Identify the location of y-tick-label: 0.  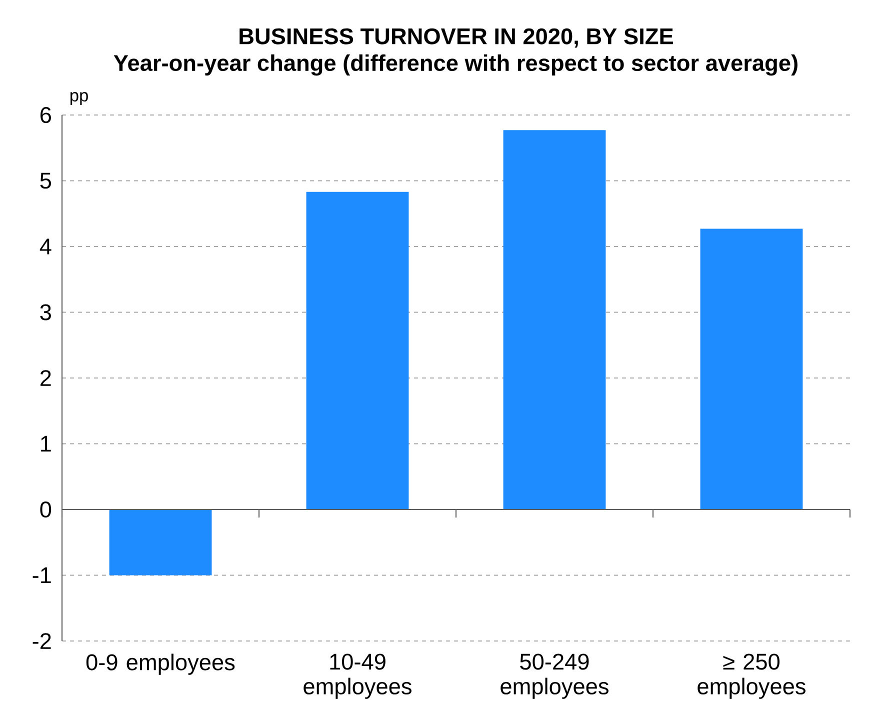
(46, 509).